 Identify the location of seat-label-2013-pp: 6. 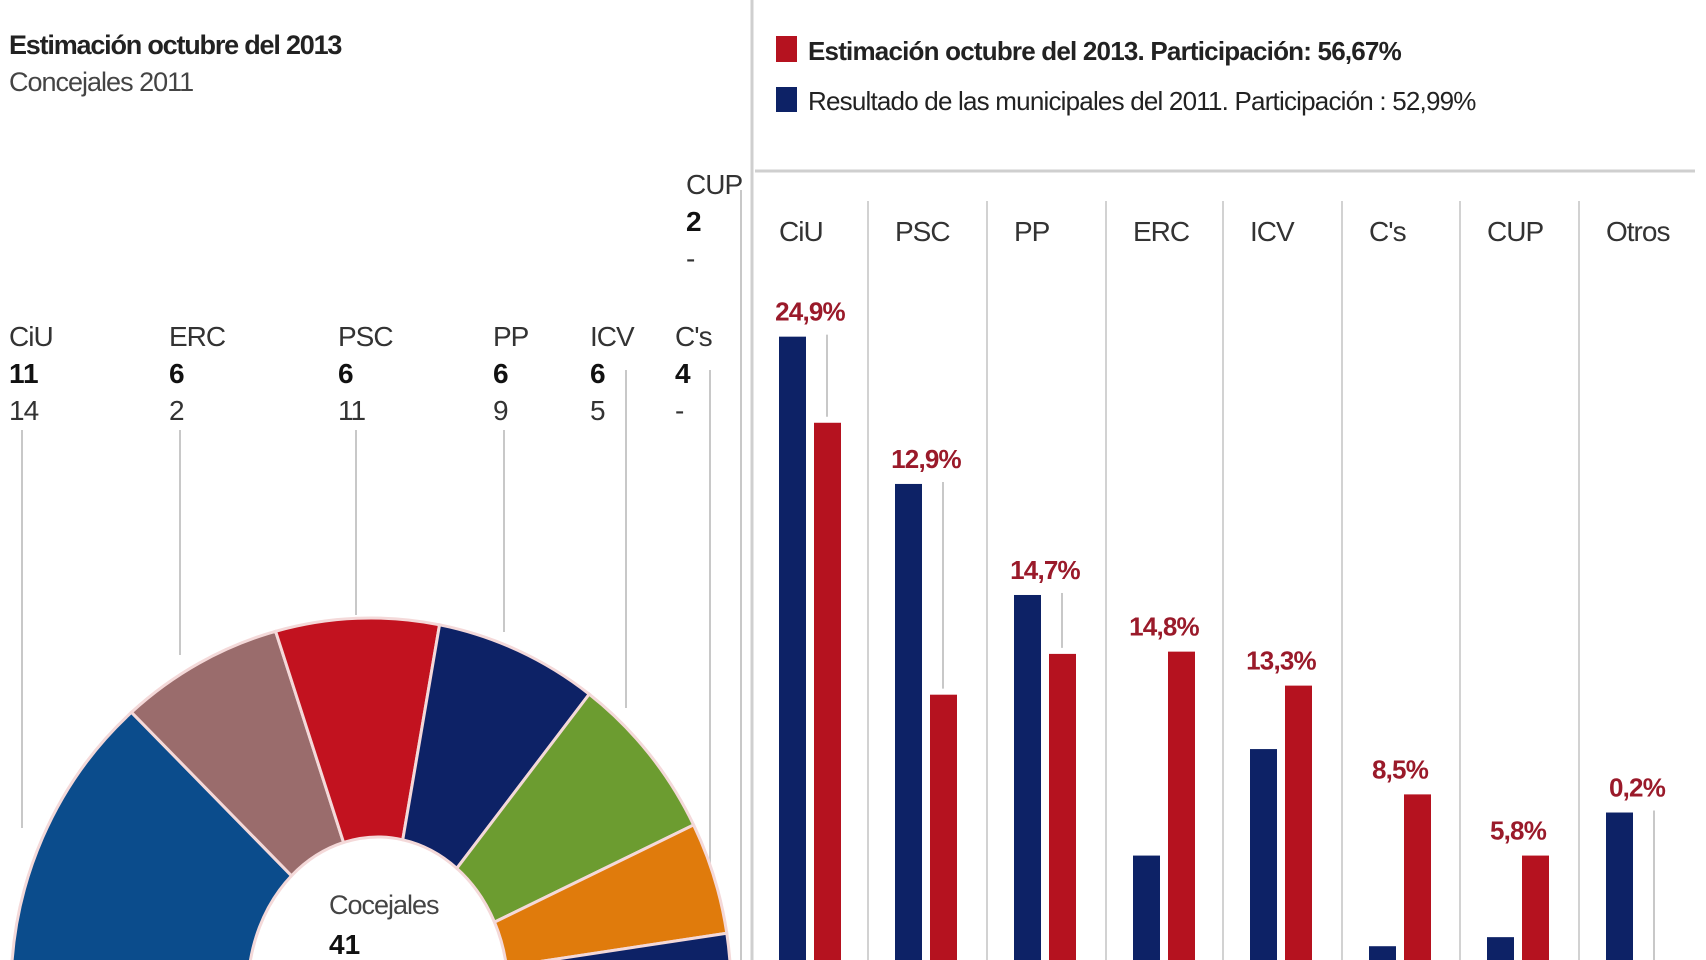
(501, 373).